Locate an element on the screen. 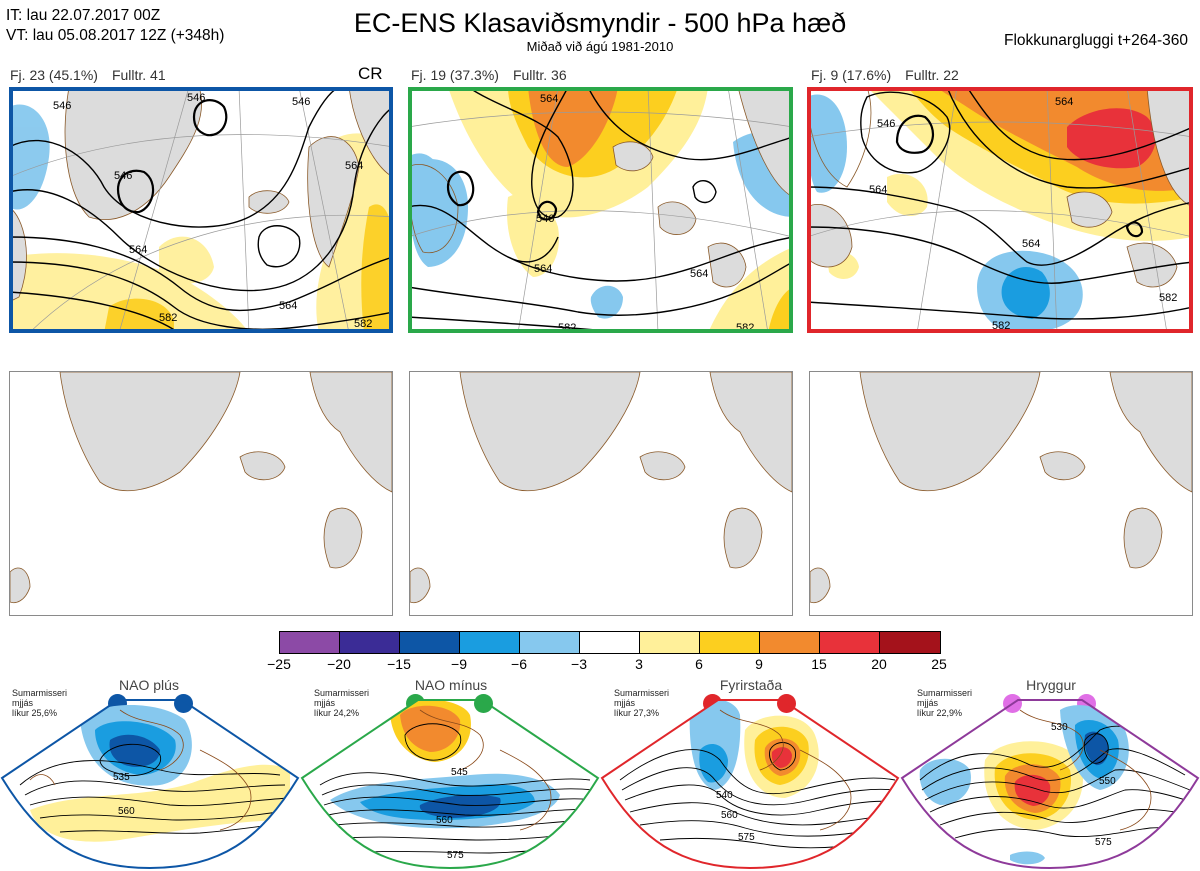  colorbar-tick-label: −6 is located at coordinates (519, 664).